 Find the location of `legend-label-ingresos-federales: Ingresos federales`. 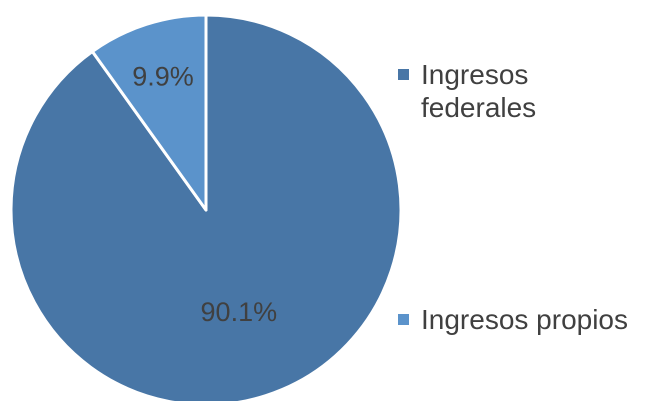

legend-label-ingresos-federales: Ingresos federales is located at coordinates (479, 91).